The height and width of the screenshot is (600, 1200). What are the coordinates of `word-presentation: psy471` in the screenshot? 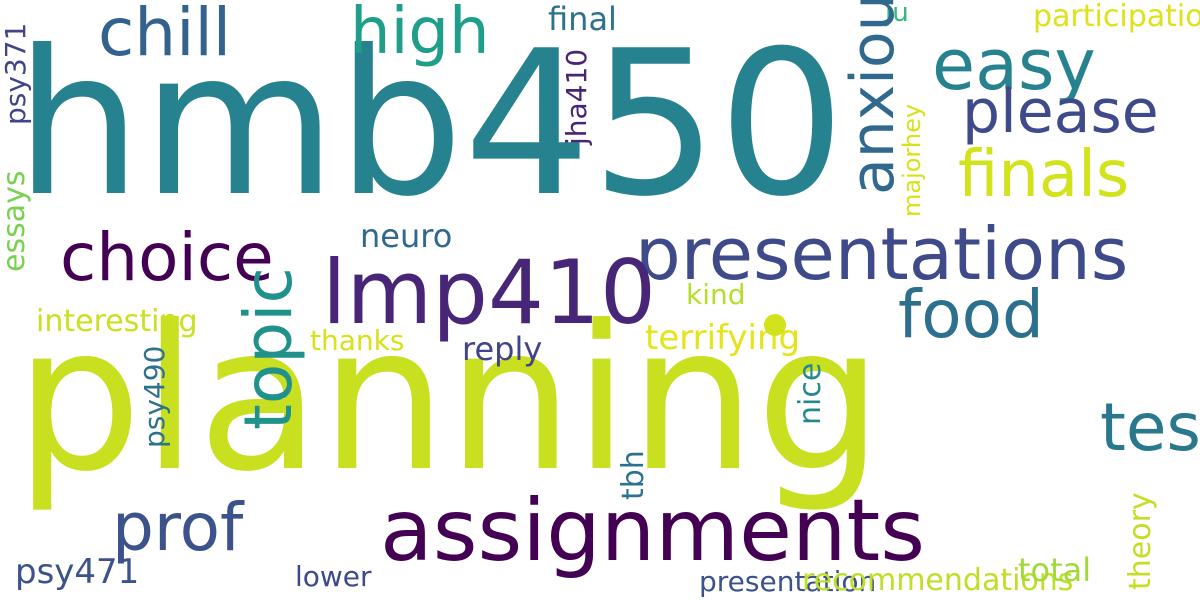 It's located at (77, 572).